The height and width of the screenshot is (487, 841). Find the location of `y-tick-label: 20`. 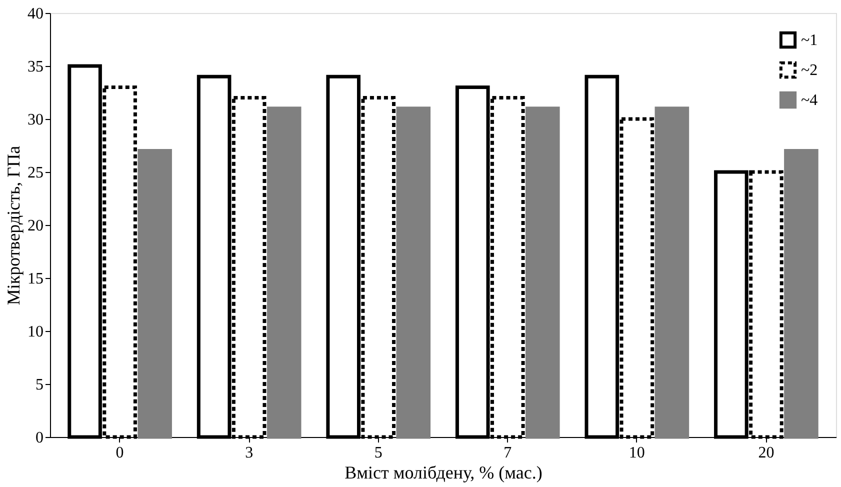

y-tick-label: 20 is located at coordinates (36, 226).